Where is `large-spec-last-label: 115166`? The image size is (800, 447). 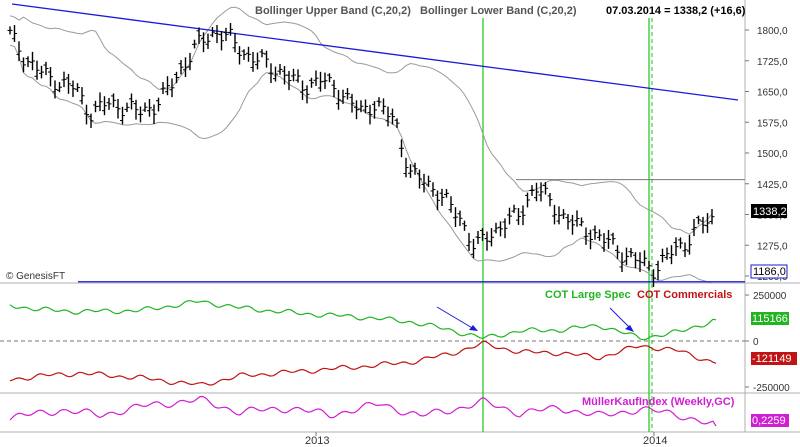 large-spec-last-label: 115166 is located at coordinates (770, 319).